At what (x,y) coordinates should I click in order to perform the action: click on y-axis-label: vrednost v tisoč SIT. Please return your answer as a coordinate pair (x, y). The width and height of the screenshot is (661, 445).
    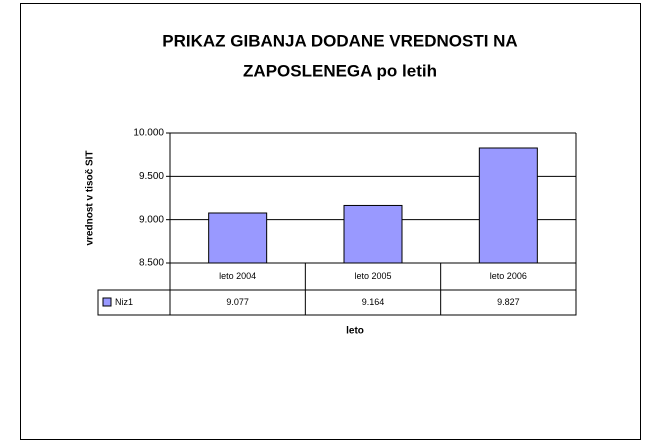
    Looking at the image, I should click on (90, 197).